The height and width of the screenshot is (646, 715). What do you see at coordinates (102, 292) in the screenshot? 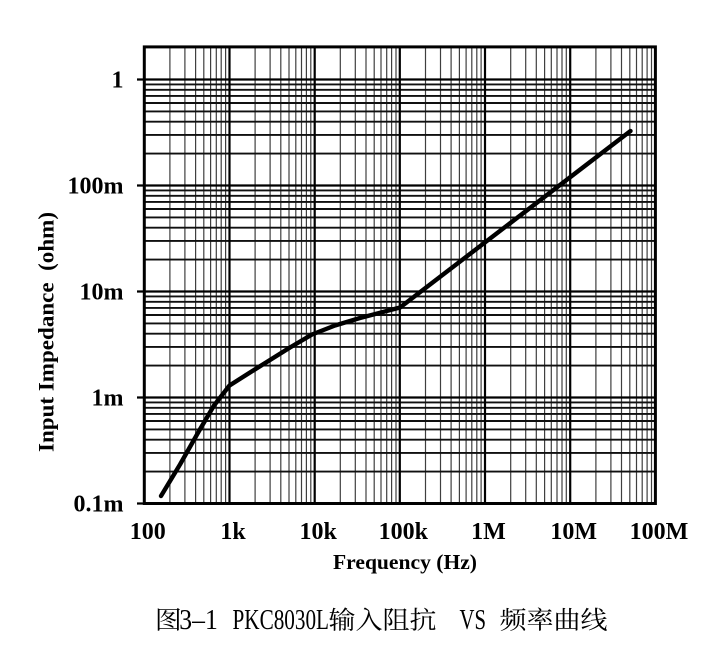
I see `svg-text: 10m` at bounding box center [102, 292].